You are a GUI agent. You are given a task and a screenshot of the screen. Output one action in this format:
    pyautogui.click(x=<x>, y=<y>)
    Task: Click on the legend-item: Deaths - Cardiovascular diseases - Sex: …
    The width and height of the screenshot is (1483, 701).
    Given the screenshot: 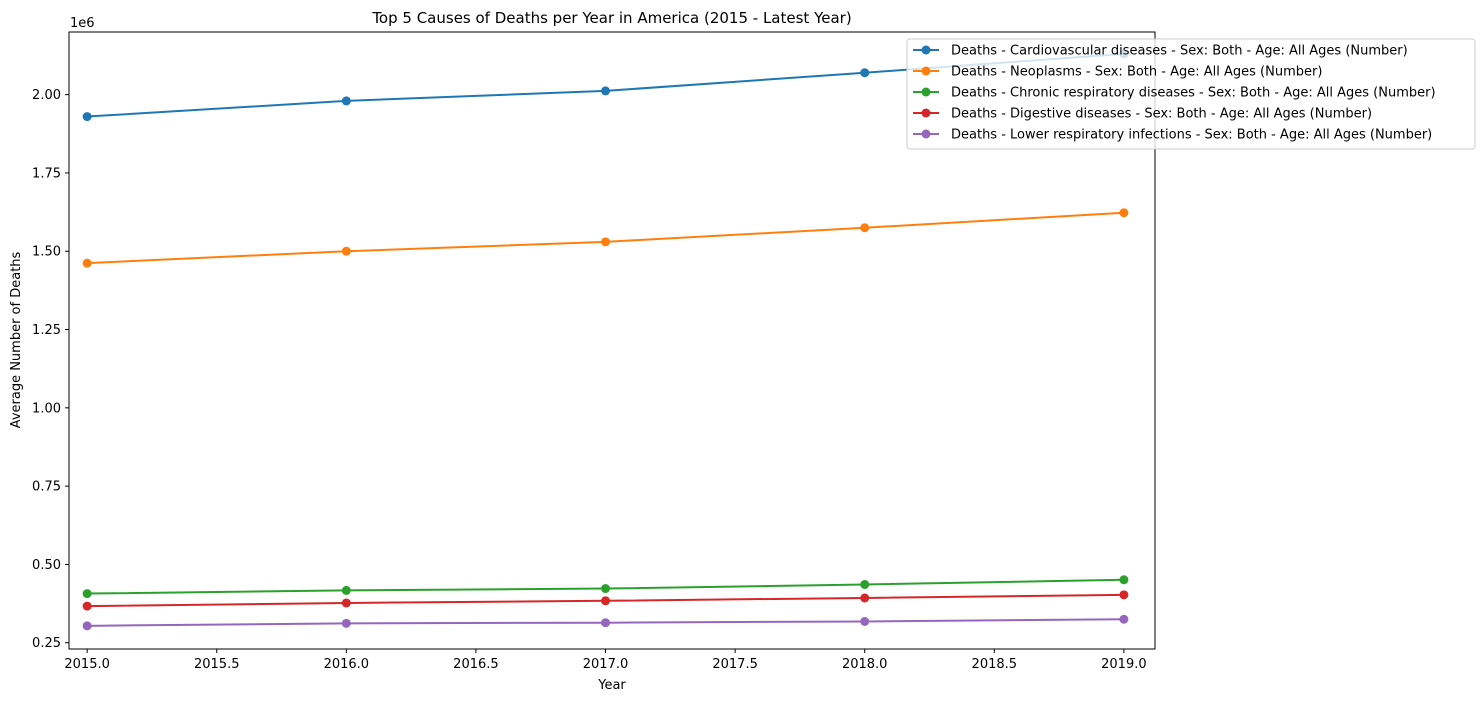 What is the action you would take?
    pyautogui.click(x=1160, y=51)
    